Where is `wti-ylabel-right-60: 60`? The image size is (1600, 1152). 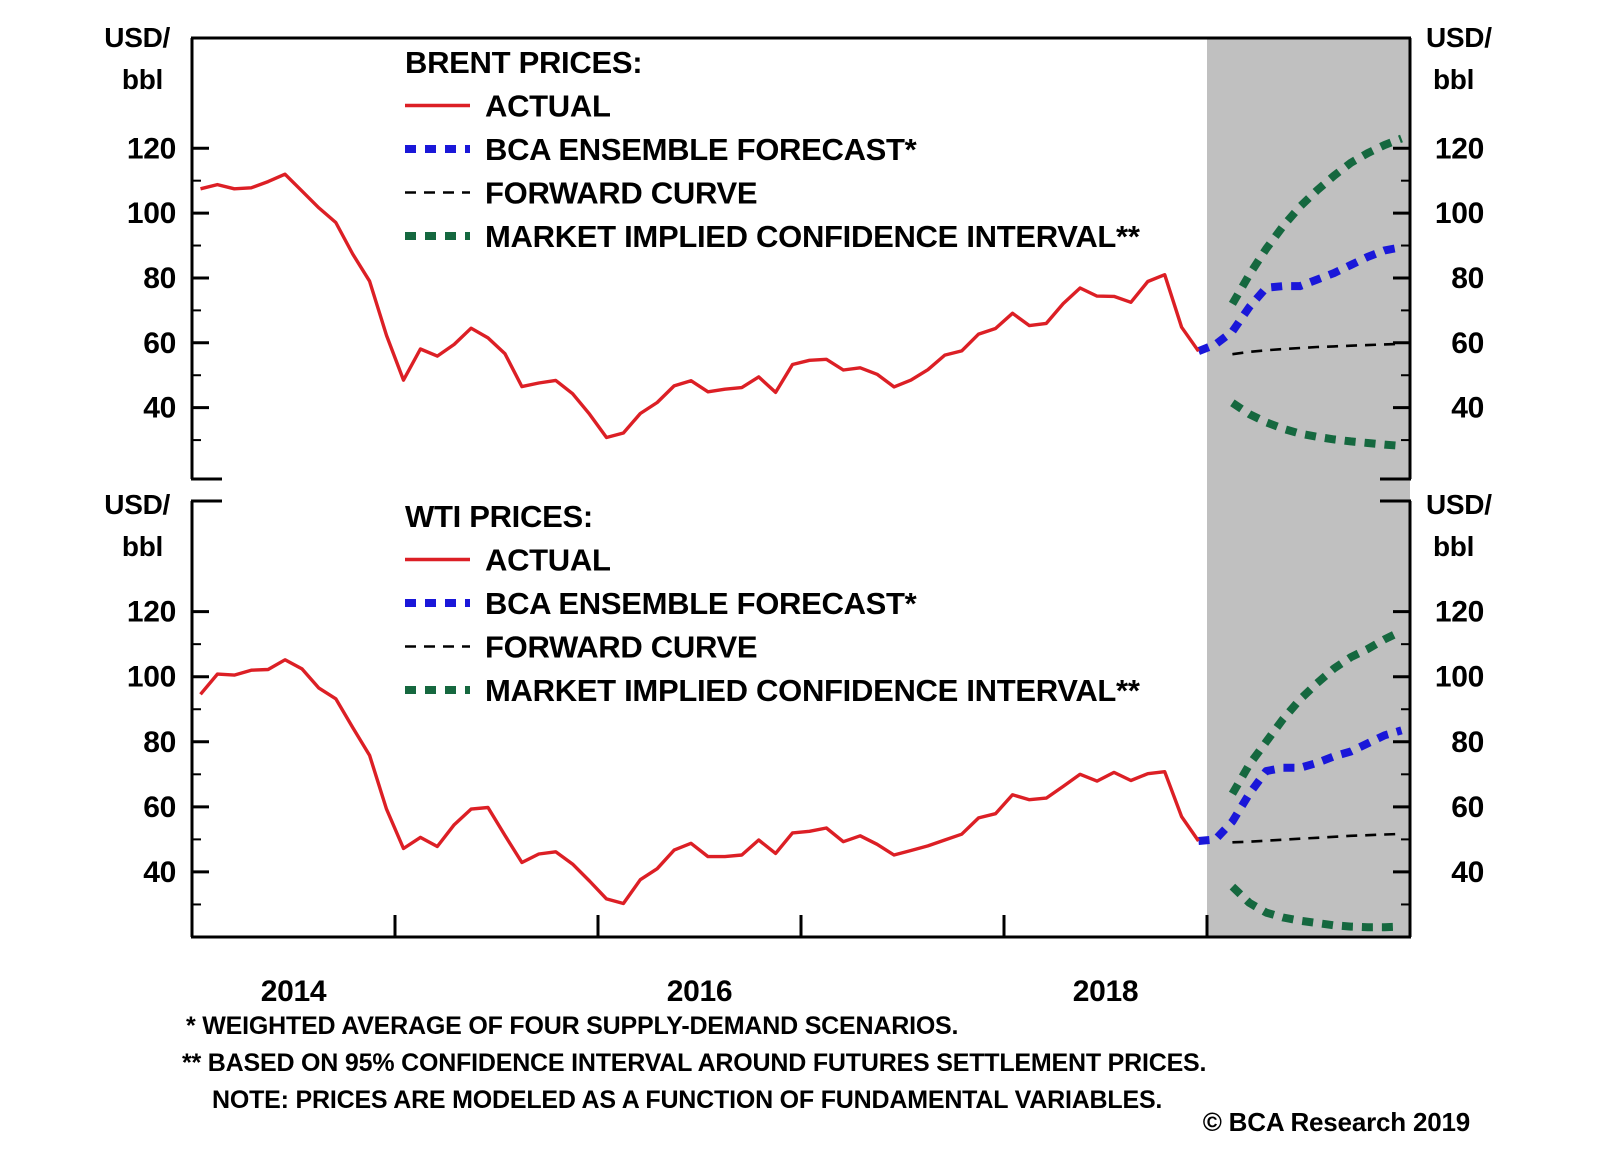
wti-ylabel-right-60: 60 is located at coordinates (1467, 807).